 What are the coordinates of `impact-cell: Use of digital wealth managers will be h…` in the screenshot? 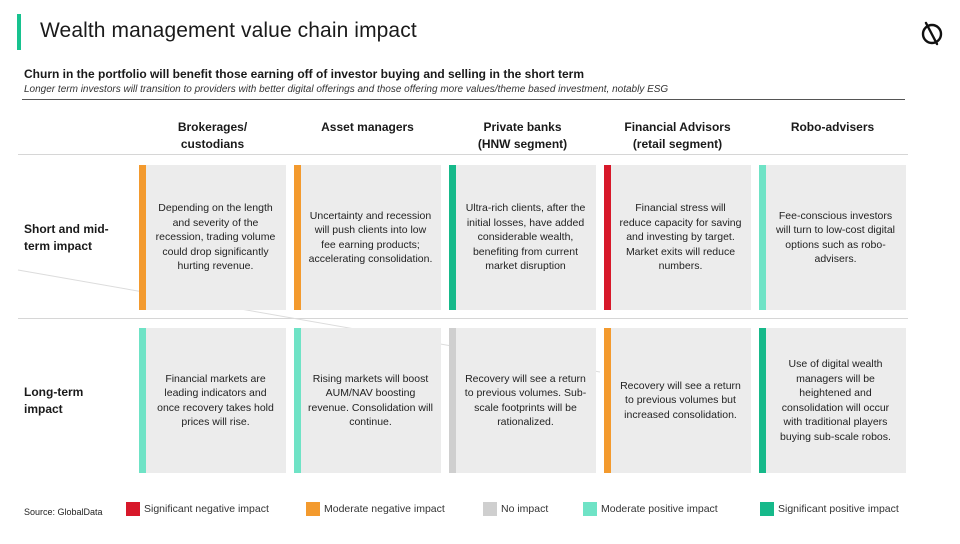 It's located at (832, 400).